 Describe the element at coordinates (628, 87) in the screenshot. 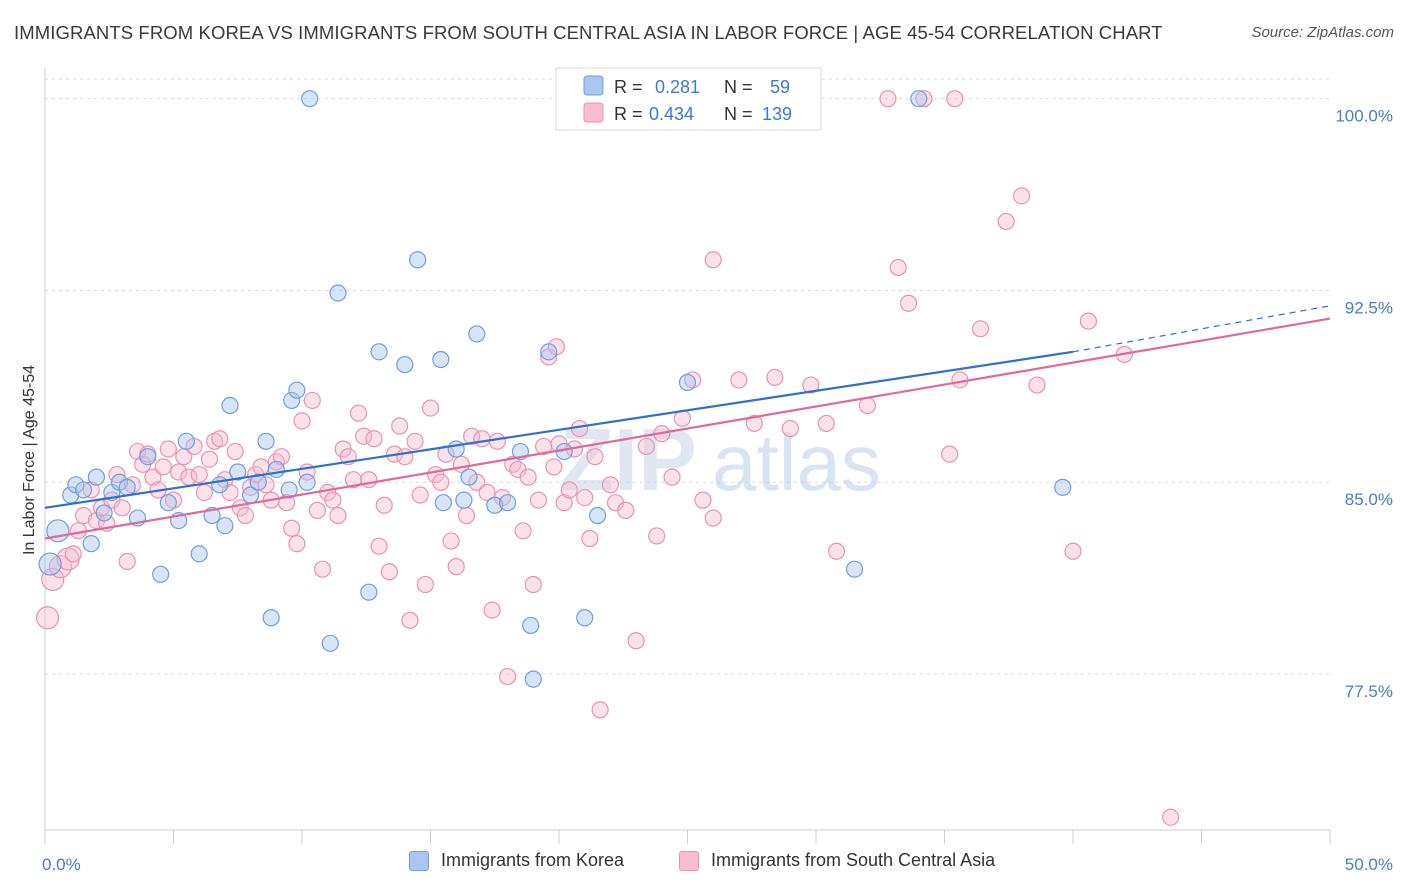

I see `legend-r-label-korea: R =` at that location.